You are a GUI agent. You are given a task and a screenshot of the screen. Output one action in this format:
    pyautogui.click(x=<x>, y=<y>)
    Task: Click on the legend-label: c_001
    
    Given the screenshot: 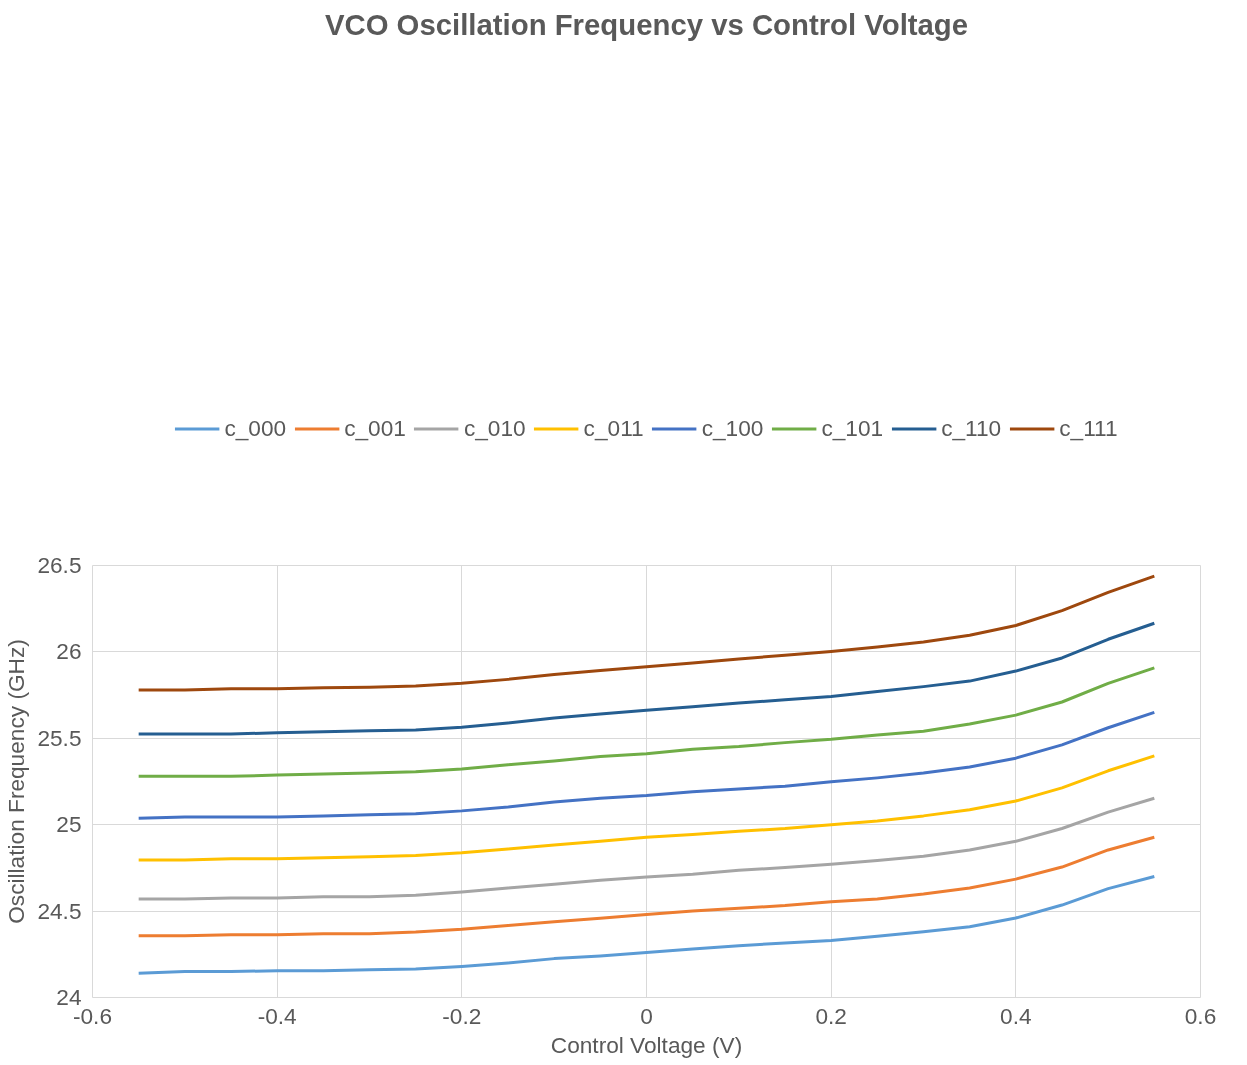 What is the action you would take?
    pyautogui.click(x=375, y=428)
    